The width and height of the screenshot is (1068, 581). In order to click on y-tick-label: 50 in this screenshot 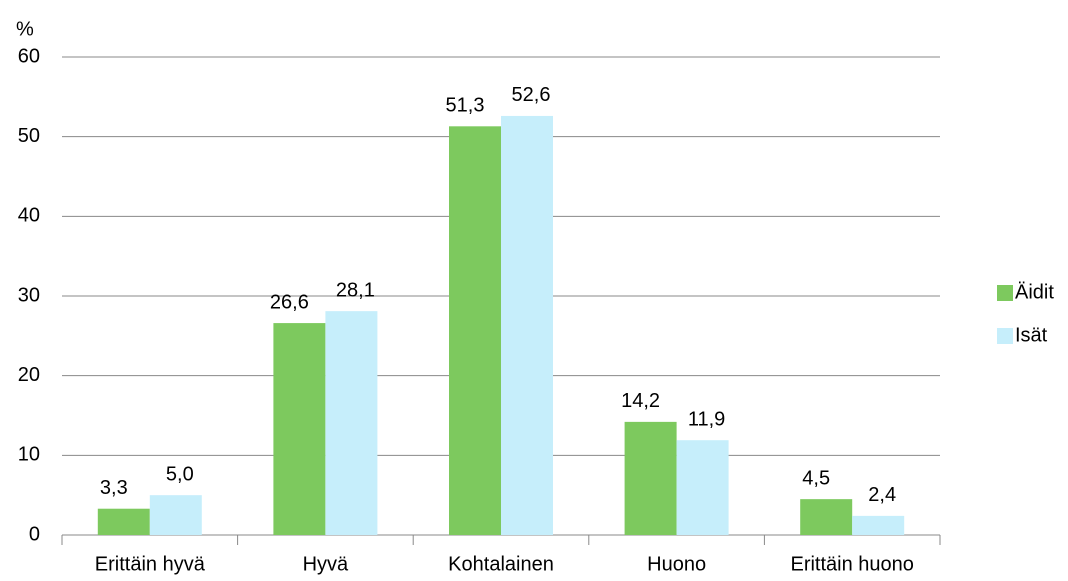, I will do `click(29, 136)`.